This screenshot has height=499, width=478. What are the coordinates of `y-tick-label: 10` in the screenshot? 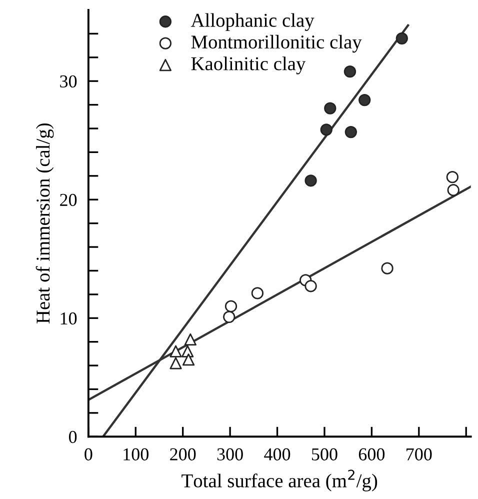 It's located at (68, 318).